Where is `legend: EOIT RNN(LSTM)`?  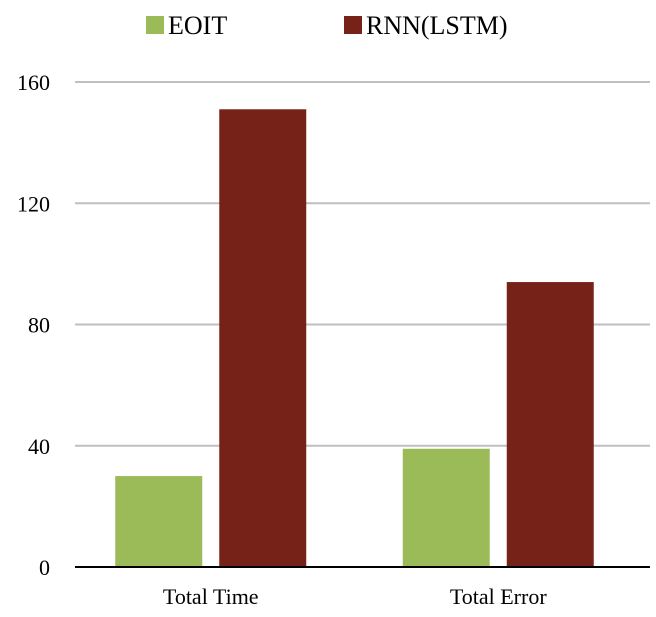
legend: EOIT RNN(LSTM) is located at coordinates (327, 25).